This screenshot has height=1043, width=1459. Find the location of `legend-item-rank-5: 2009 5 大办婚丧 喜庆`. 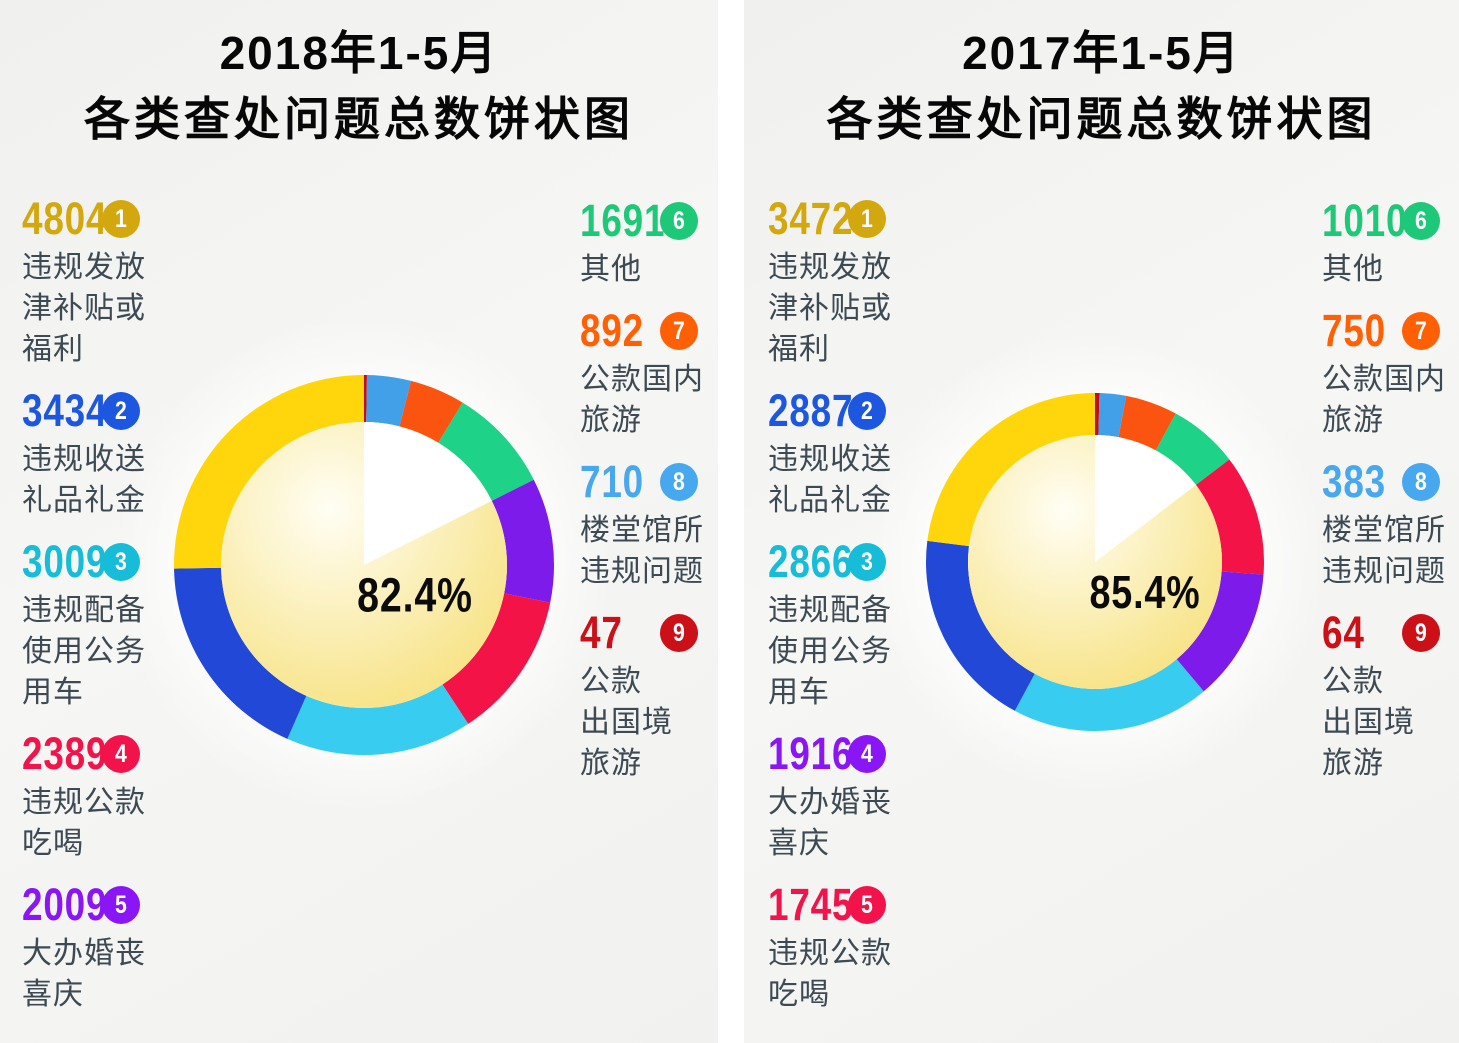

legend-item-rank-5: 2009 5 大办婚丧 喜庆 is located at coordinates (84, 948).